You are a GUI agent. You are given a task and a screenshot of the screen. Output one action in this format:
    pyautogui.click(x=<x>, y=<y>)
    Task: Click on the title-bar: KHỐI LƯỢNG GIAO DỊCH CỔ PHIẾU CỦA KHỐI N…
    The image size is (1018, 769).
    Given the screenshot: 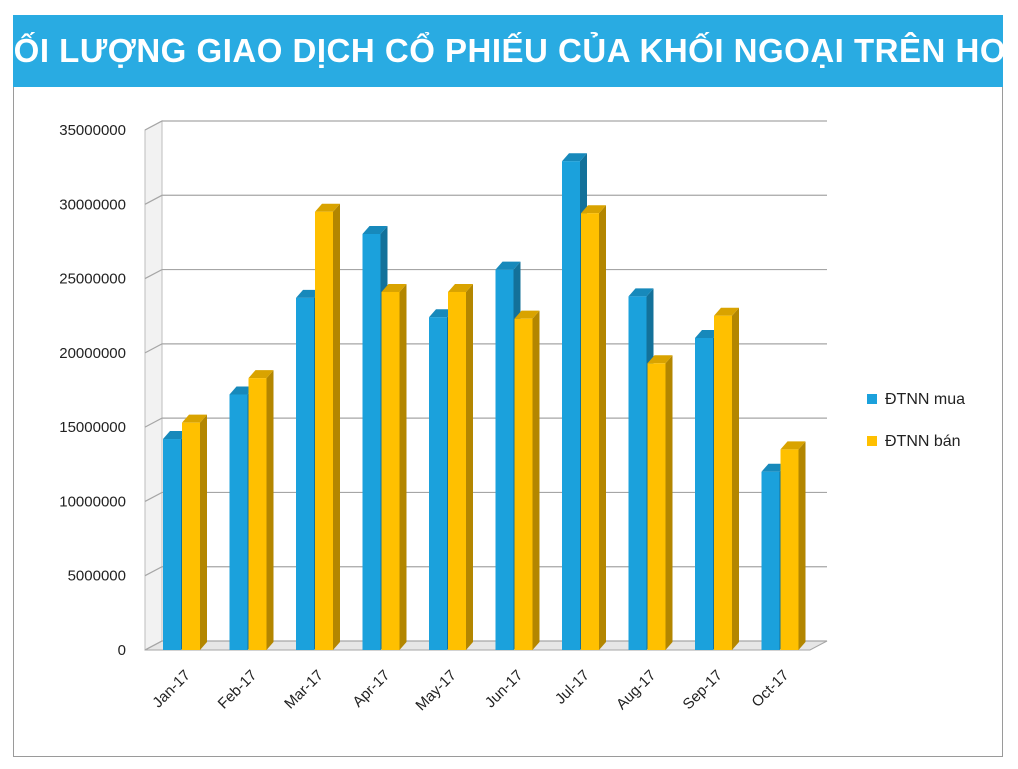 What is the action you would take?
    pyautogui.click(x=509, y=51)
    